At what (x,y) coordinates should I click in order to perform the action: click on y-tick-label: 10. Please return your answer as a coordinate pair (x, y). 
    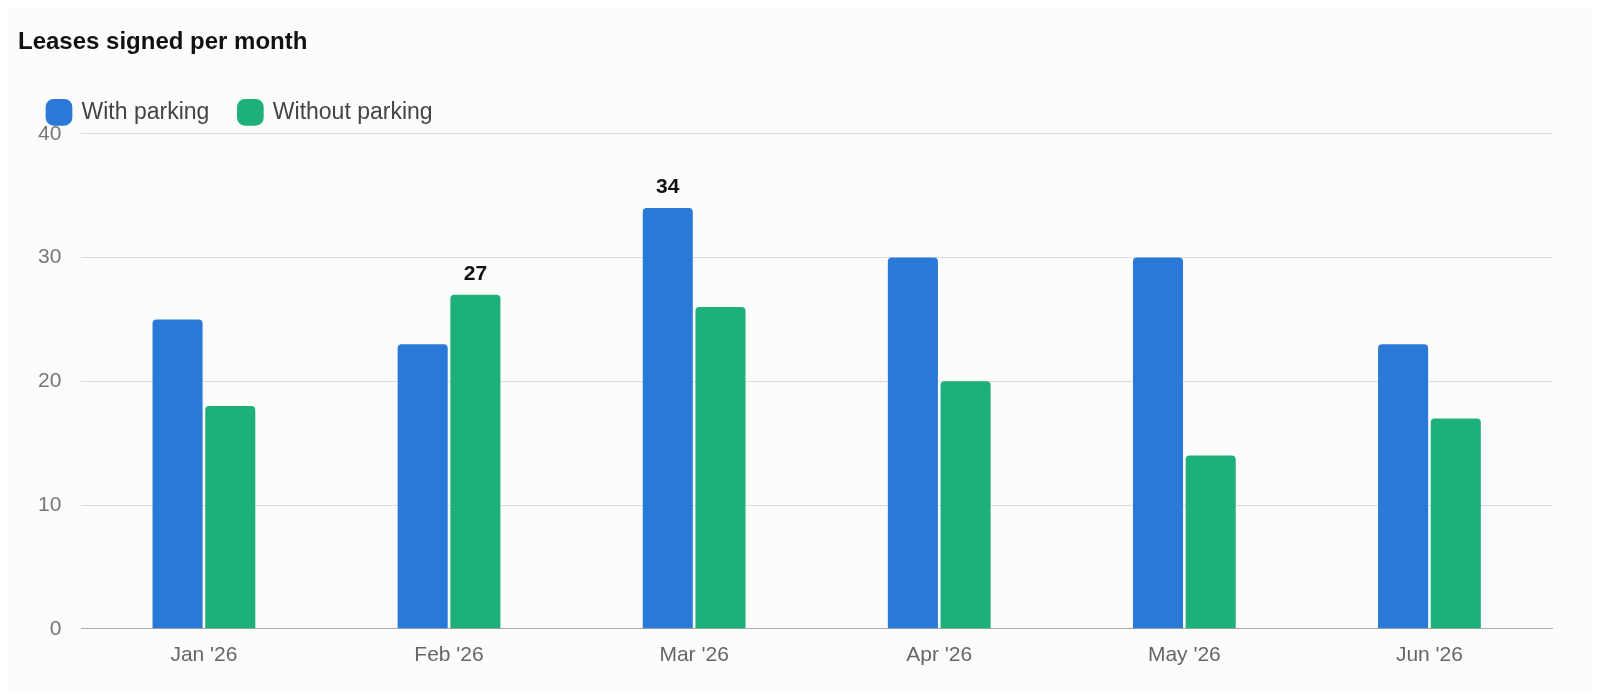
    Looking at the image, I should click on (50, 503).